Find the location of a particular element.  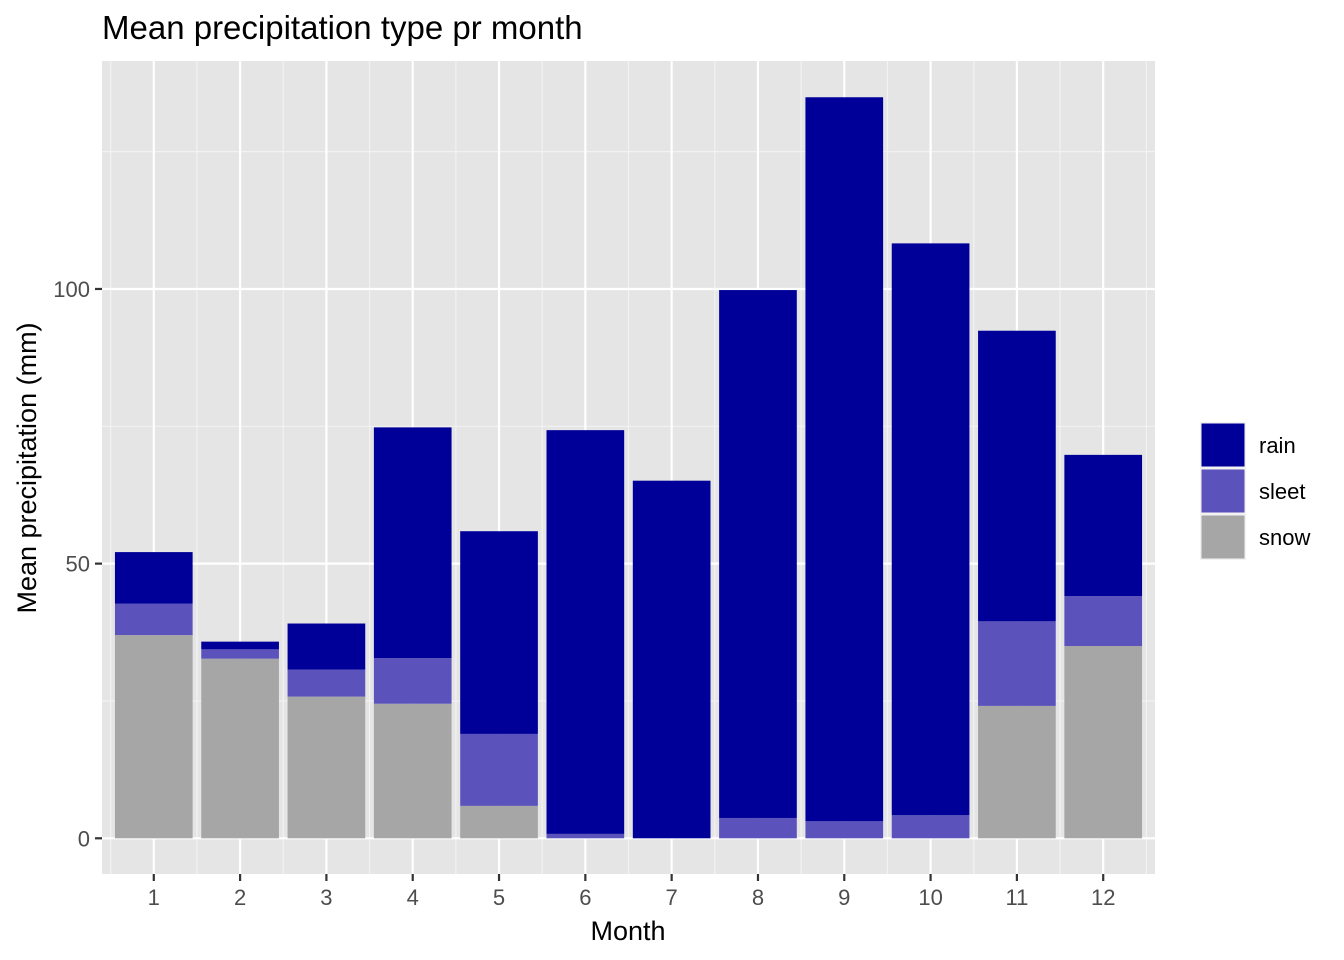

x-tick-label-3: 3 is located at coordinates (326, 897).